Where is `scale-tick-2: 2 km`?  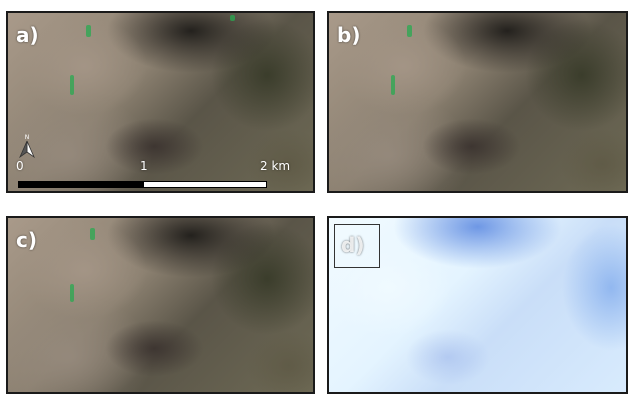 scale-tick-2: 2 km is located at coordinates (275, 166).